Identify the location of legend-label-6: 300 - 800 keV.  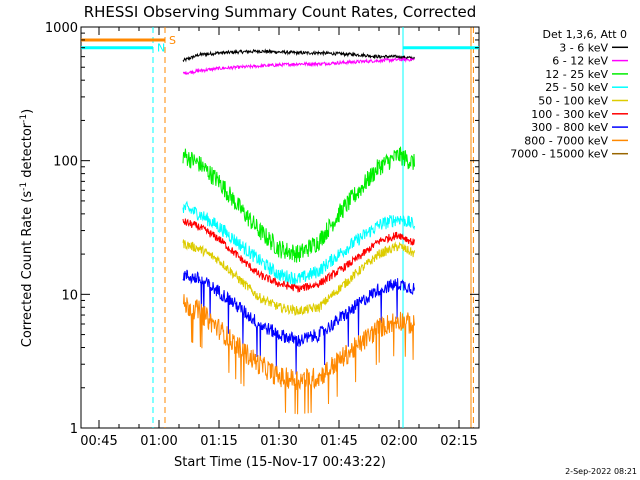
(569, 127).